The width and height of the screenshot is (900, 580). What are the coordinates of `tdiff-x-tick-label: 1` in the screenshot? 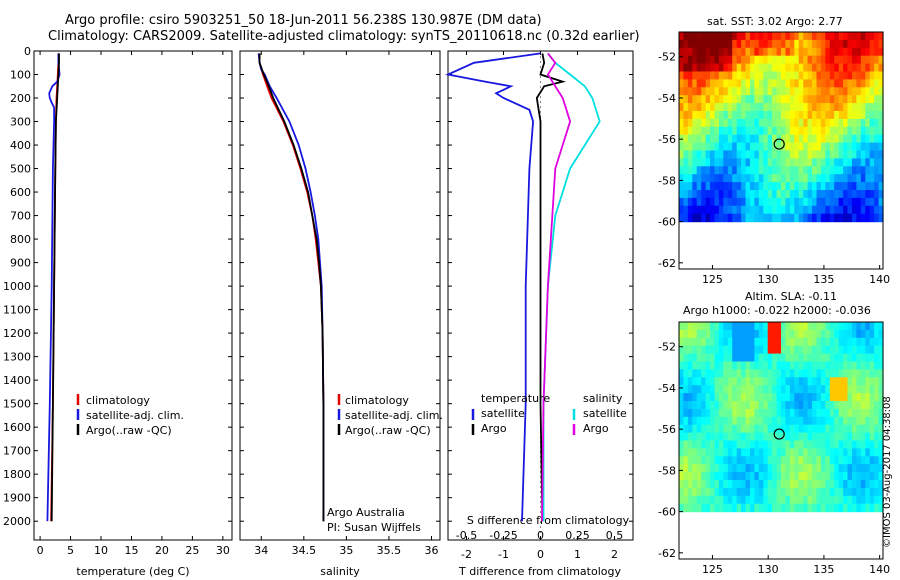 It's located at (577, 554).